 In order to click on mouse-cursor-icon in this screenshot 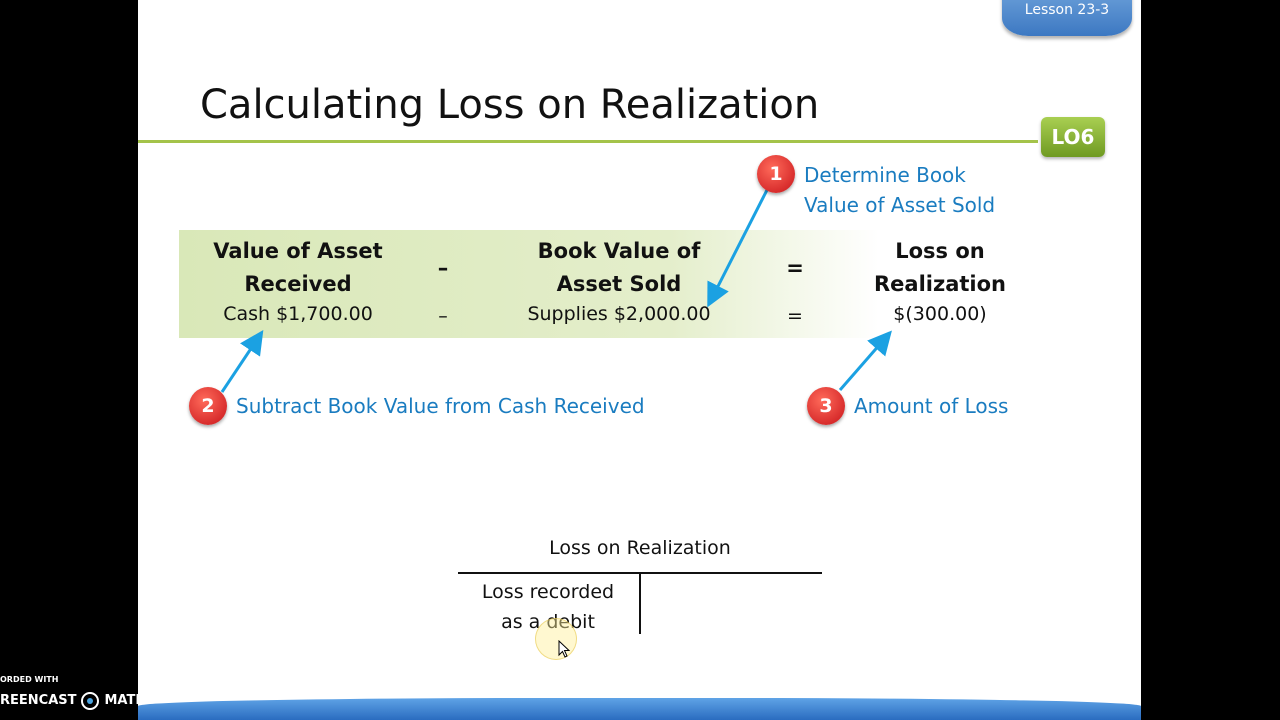, I will do `click(564, 649)`.